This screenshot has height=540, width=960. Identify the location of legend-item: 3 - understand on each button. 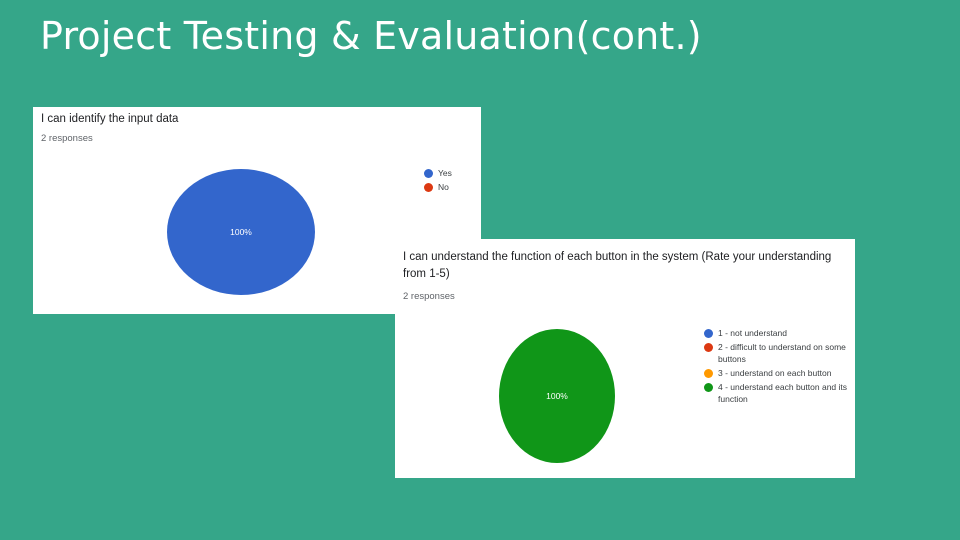
(776, 373).